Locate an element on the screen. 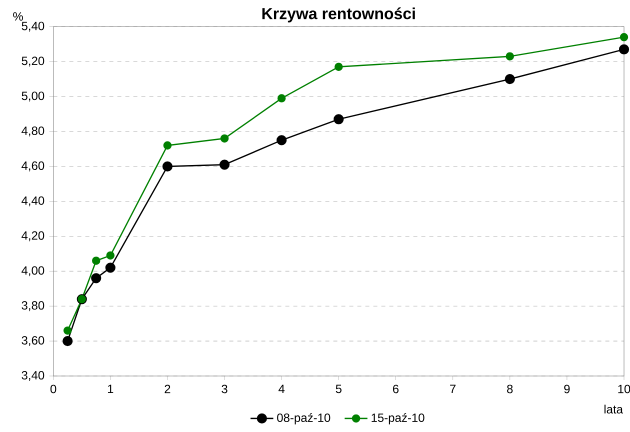  y-tick-label: 3,40 is located at coordinates (33, 376).